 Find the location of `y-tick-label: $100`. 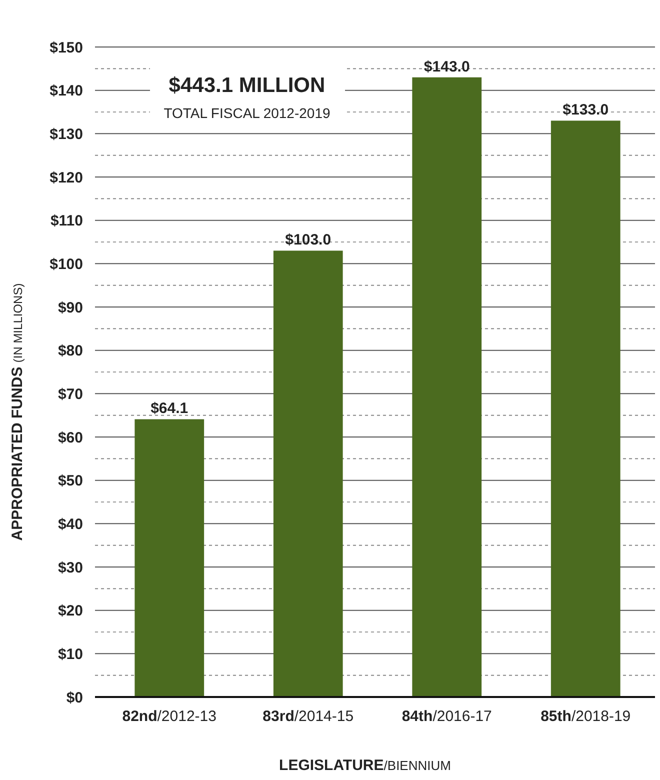

y-tick-label: $100 is located at coordinates (66, 264).